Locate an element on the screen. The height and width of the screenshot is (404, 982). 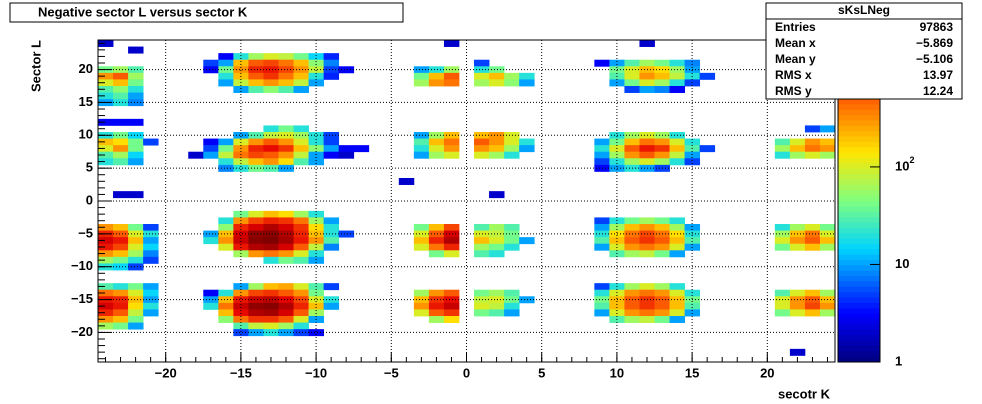
x-tick-label: −15 is located at coordinates (241, 372).